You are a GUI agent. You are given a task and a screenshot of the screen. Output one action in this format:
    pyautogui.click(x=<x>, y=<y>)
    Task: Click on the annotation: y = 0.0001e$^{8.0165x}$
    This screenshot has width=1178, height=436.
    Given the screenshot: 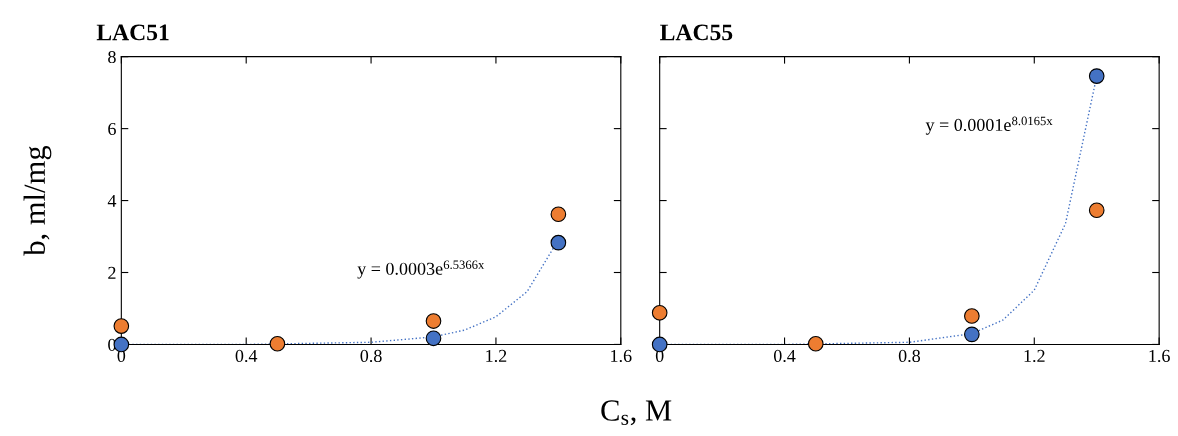 What is the action you would take?
    pyautogui.click(x=989, y=125)
    